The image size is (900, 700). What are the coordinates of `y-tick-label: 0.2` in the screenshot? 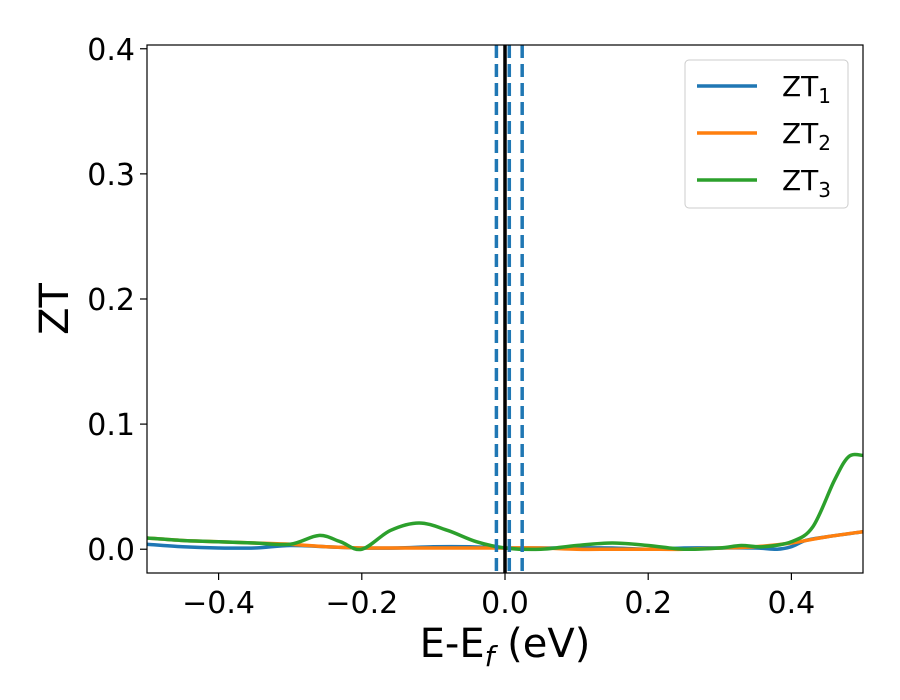 It's located at (111, 300).